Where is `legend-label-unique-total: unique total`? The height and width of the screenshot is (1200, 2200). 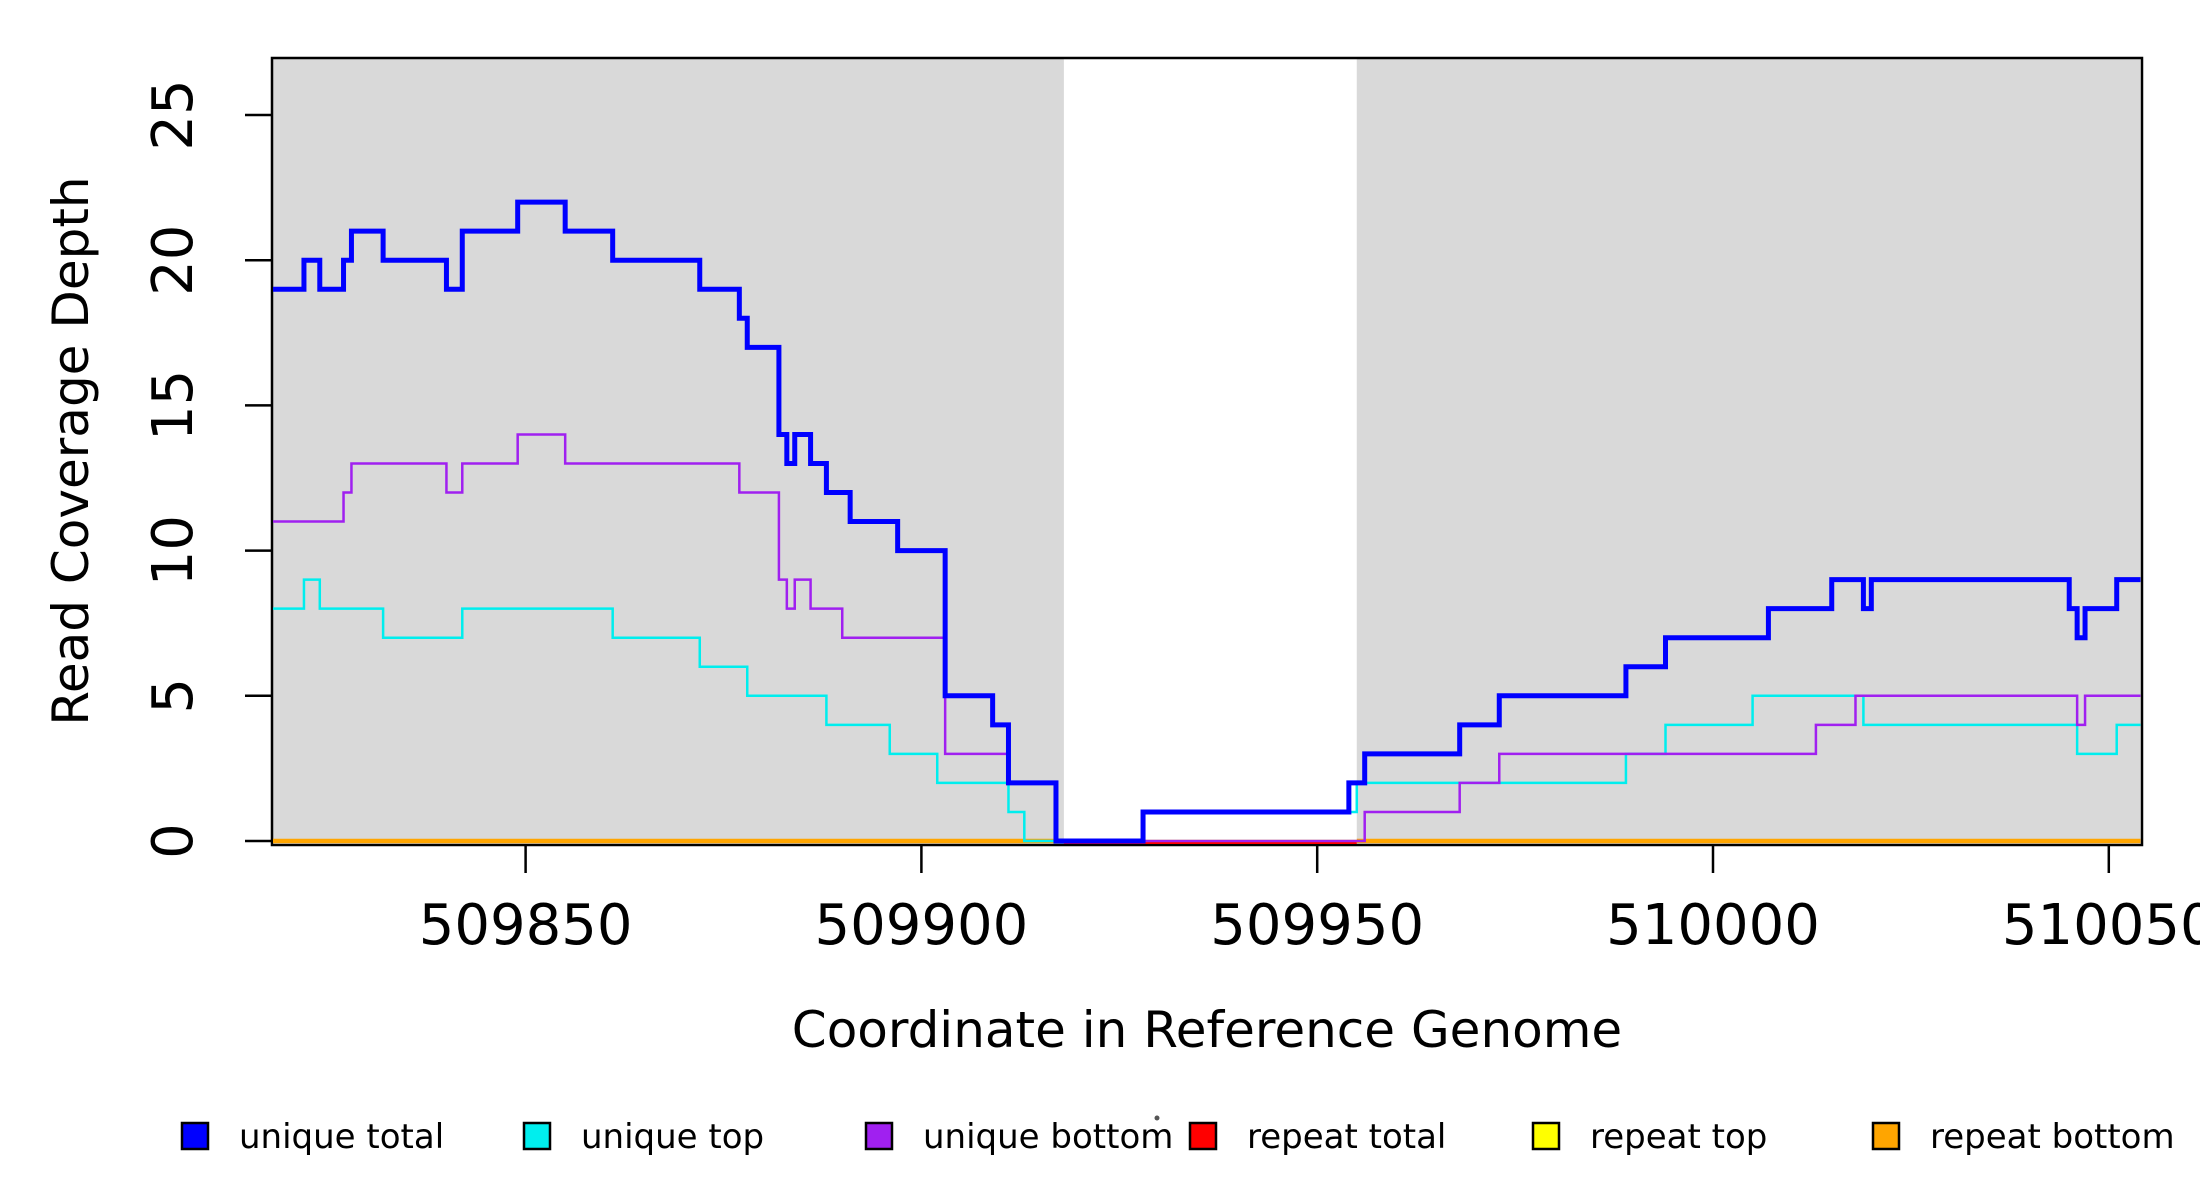 legend-label-unique-total: unique total is located at coordinates (341, 1137).